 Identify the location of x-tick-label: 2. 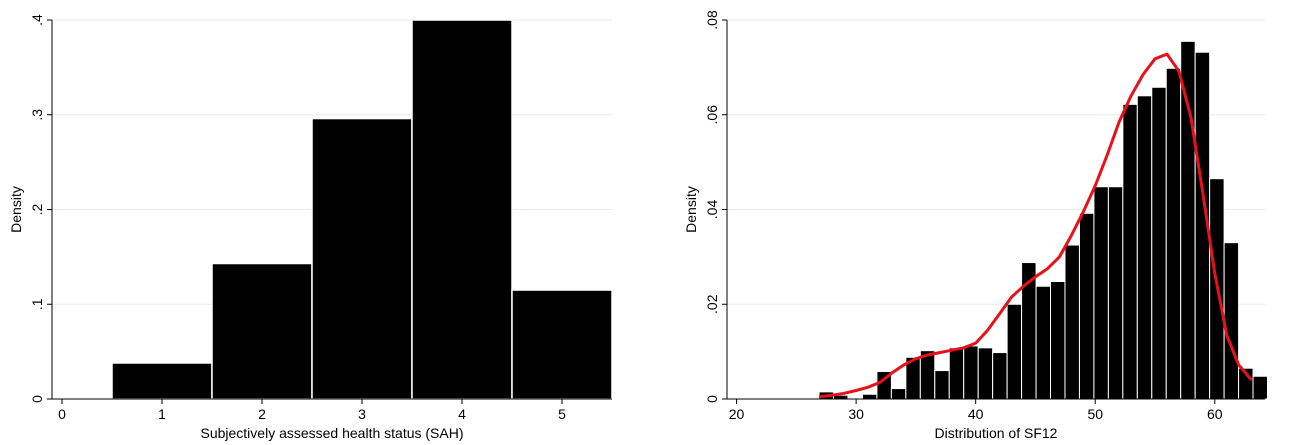
(262, 414).